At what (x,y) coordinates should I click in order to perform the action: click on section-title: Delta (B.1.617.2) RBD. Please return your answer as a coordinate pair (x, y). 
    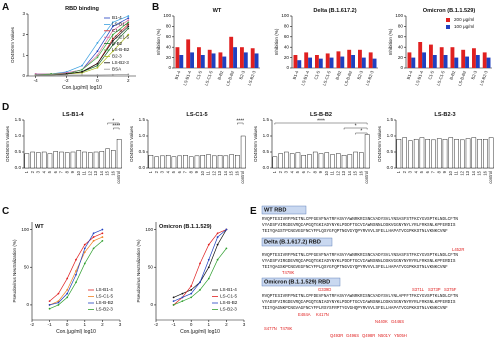
    Looking at the image, I should click on (292, 243).